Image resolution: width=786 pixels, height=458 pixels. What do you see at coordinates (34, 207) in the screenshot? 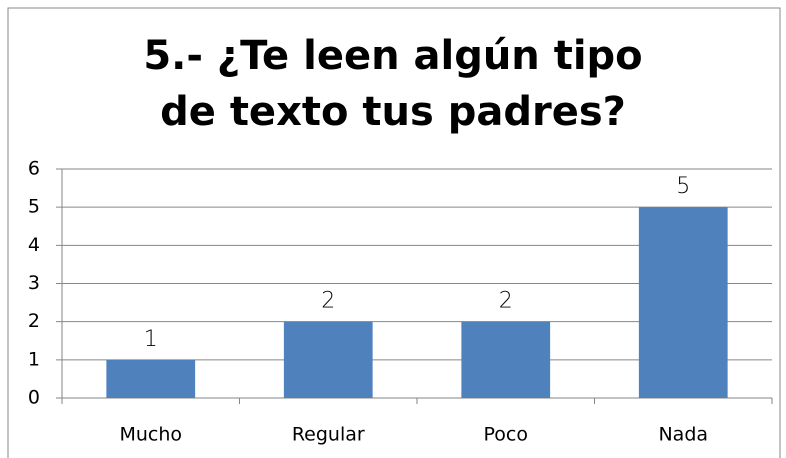
I see `y-tick-label: 5` at bounding box center [34, 207].